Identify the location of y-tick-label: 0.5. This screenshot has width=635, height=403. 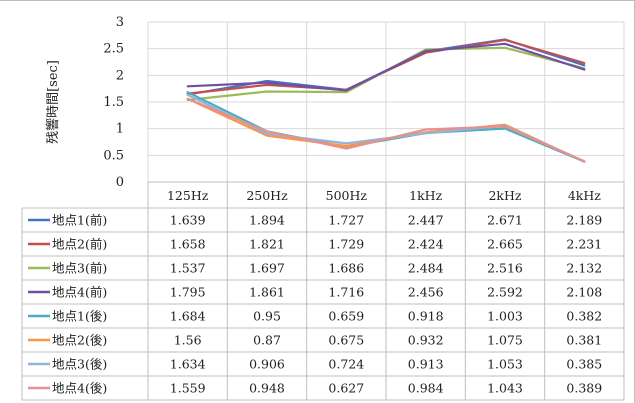
(113, 155).